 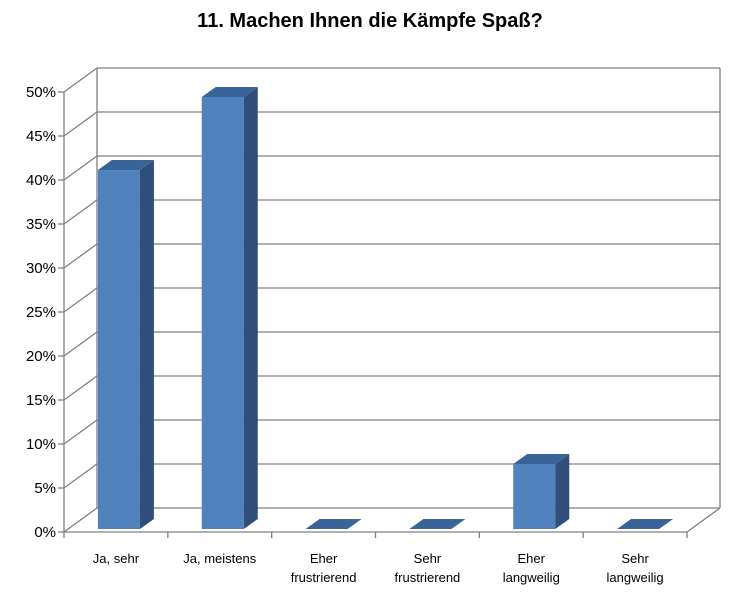 I want to click on y-tick-label: 5%, so click(x=45, y=488).